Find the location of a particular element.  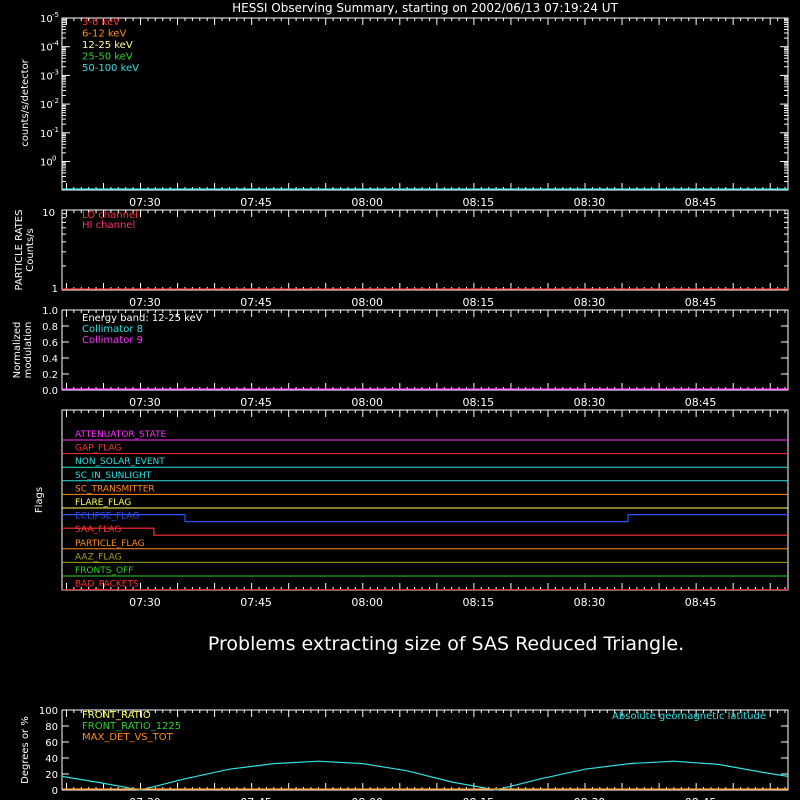

particle-legend-entry: LO channel is located at coordinates (110, 215).